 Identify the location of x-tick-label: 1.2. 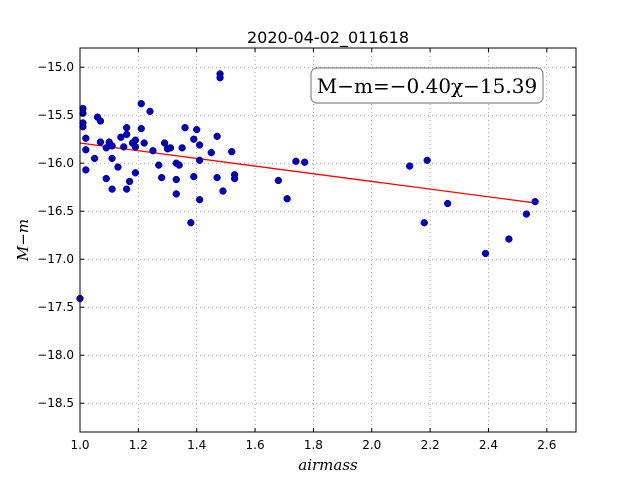
(138, 445).